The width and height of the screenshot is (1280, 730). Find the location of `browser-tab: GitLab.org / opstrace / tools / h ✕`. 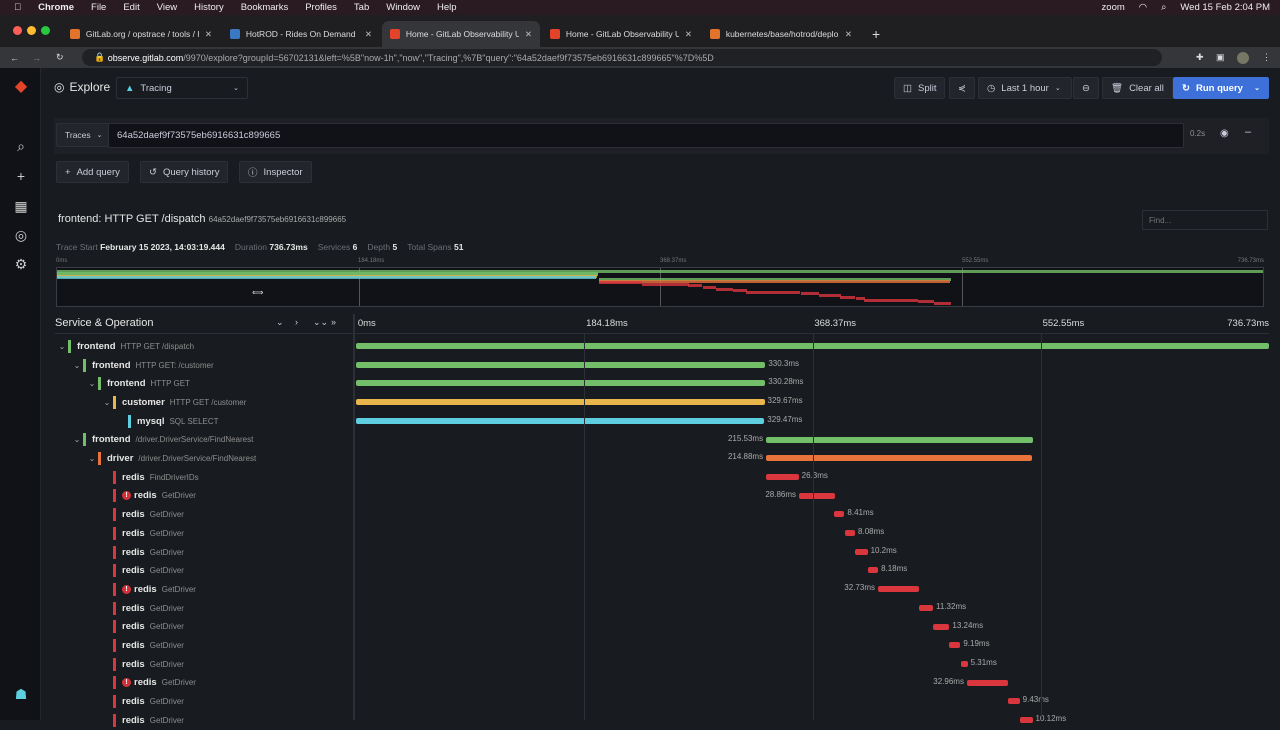

browser-tab: GitLab.org / opstrace / tools / h ✕ is located at coordinates (141, 34).